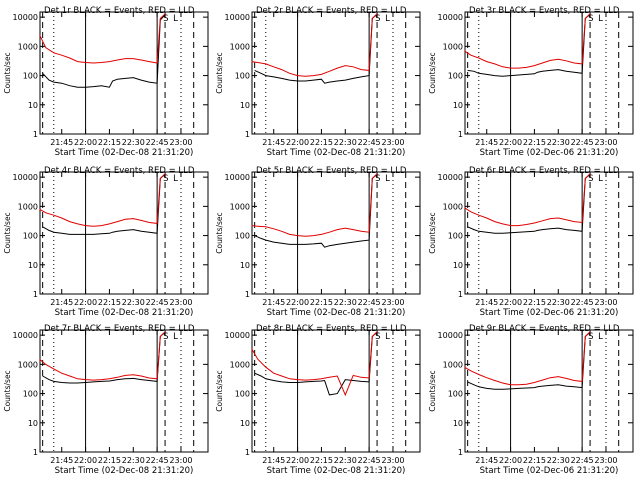 This screenshot has width=640, height=484. I want to click on chart-title: Det 6r BLACK = Events, RED = LLD, so click(544, 171).